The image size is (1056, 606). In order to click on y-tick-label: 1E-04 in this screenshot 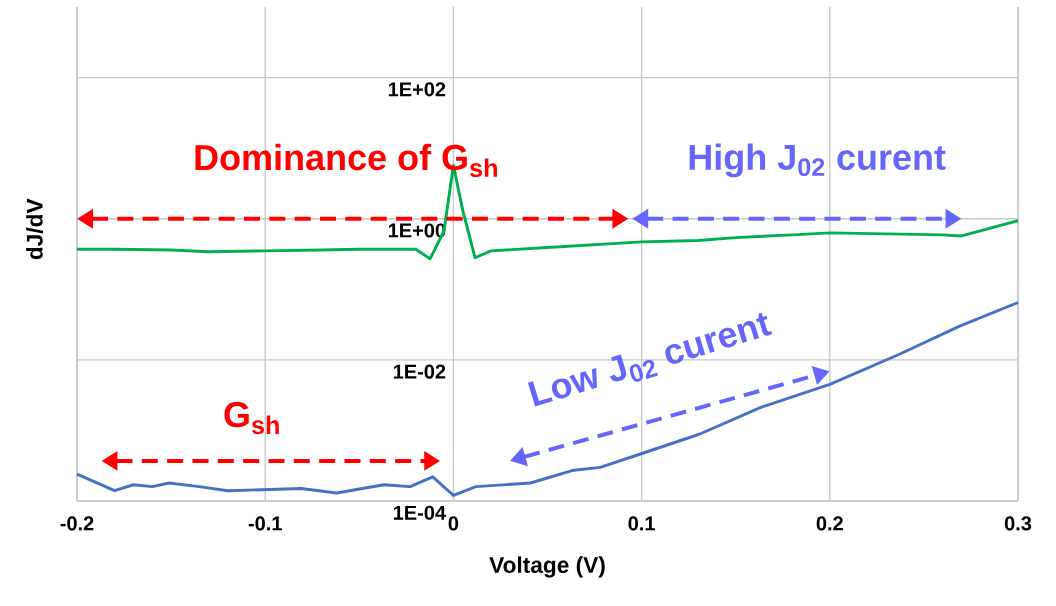, I will do `click(419, 512)`.